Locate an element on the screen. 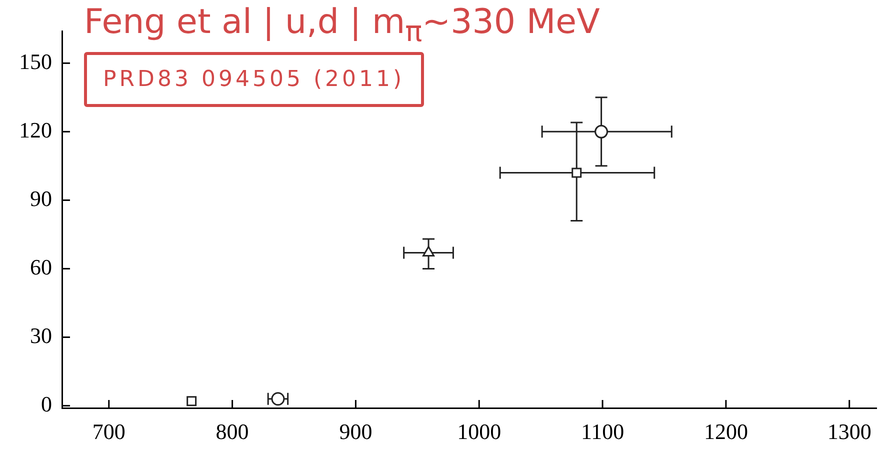 This screenshot has width=884, height=458. x-tick-label: 1200 is located at coordinates (726, 431).